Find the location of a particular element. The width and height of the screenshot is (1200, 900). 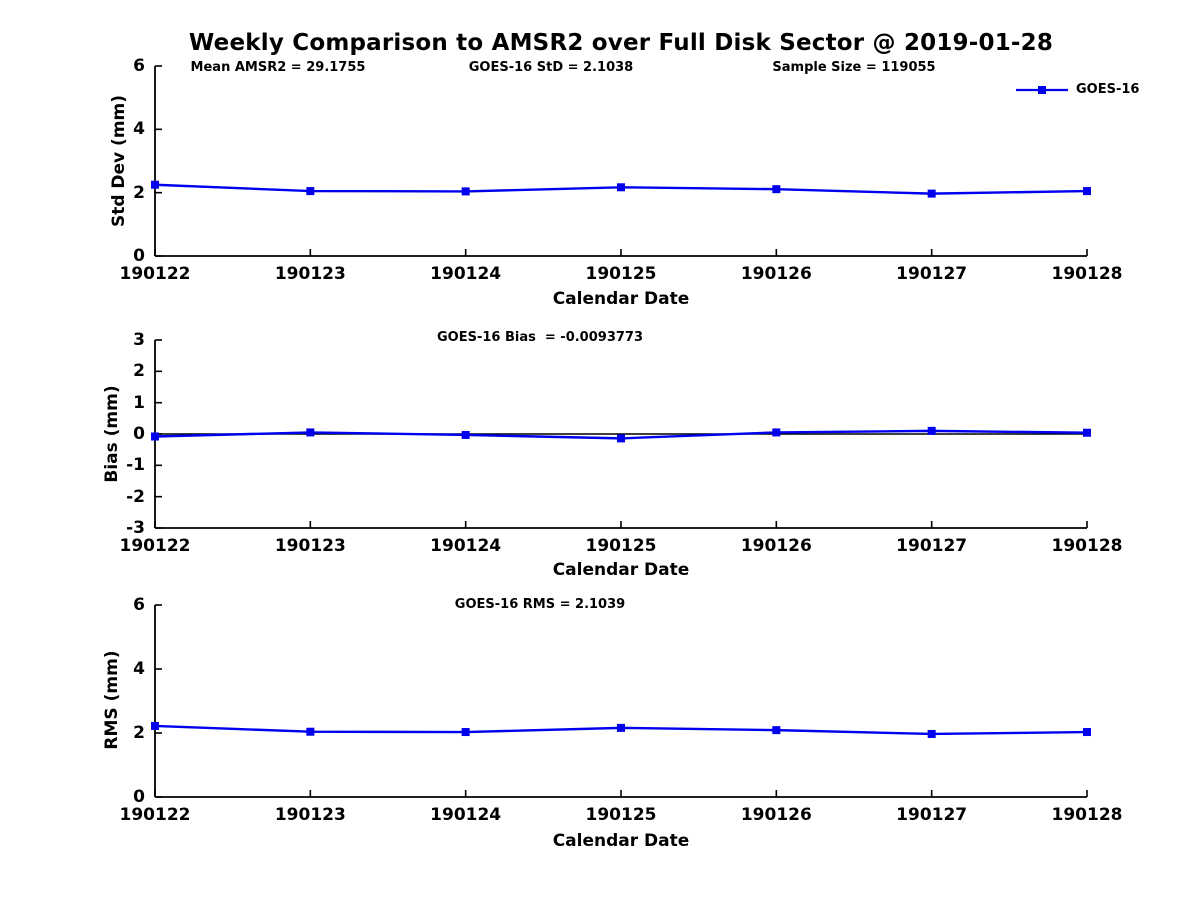

y-axis-label: Std Dev (mm) is located at coordinates (119, 161).